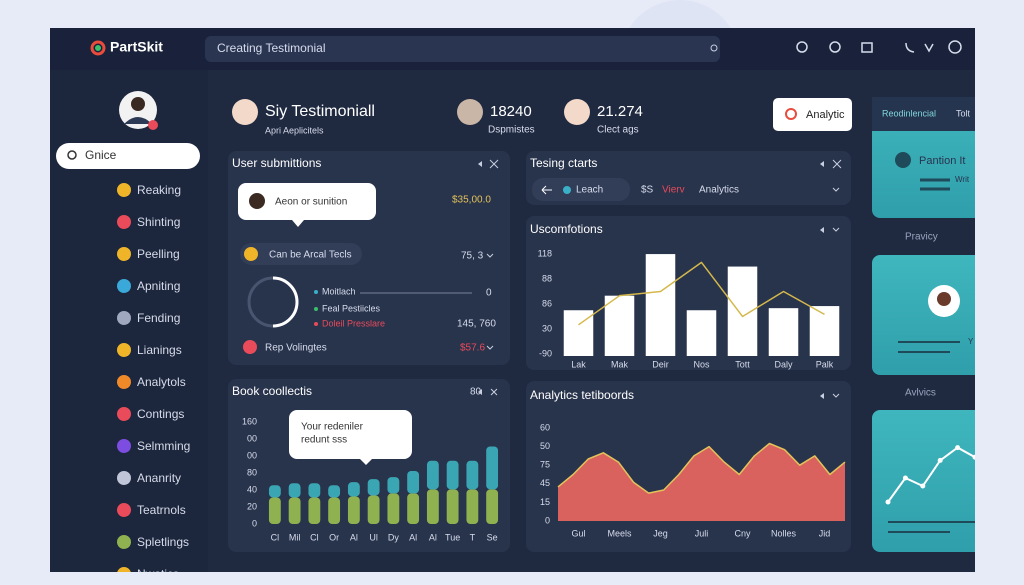  What do you see at coordinates (923, 315) in the screenshot?
I see `right-card` at bounding box center [923, 315].